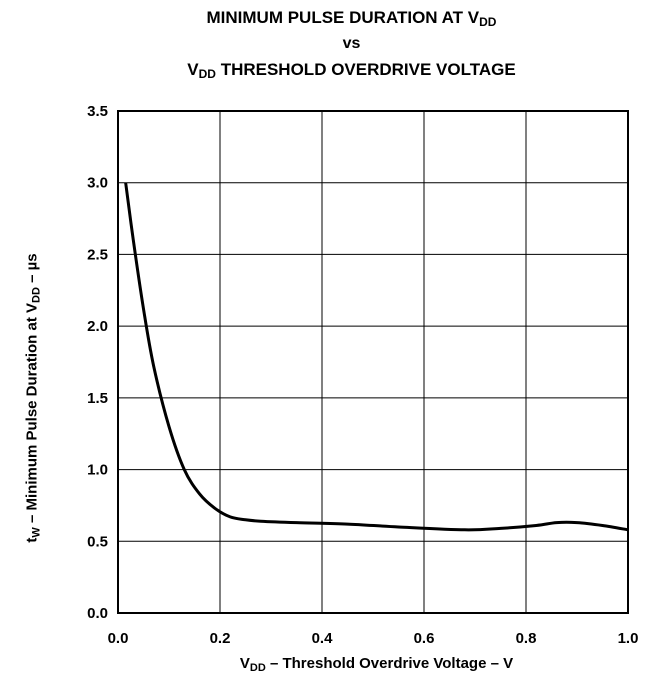 The width and height of the screenshot is (653, 687). What do you see at coordinates (351, 43) in the screenshot?
I see `chart-title-line-2: vs` at bounding box center [351, 43].